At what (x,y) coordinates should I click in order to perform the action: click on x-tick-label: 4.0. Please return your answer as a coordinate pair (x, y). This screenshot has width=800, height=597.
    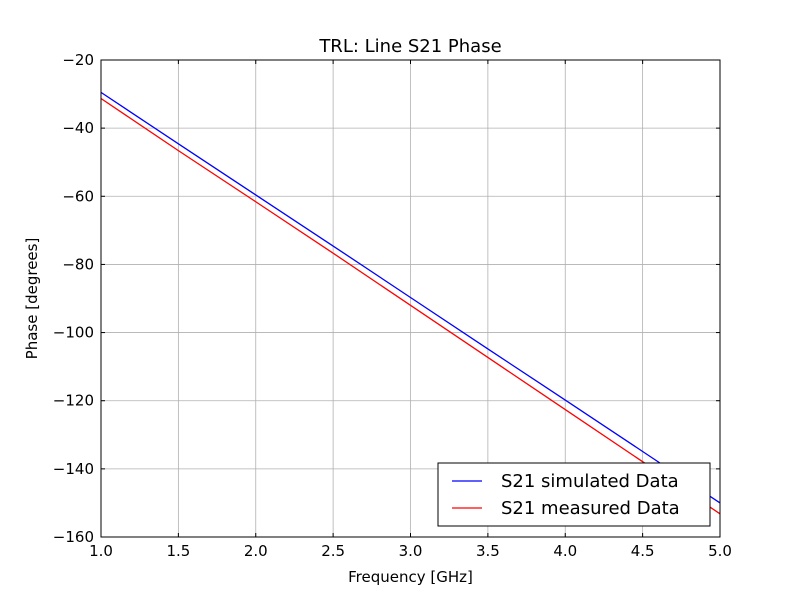
    Looking at the image, I should click on (565, 551).